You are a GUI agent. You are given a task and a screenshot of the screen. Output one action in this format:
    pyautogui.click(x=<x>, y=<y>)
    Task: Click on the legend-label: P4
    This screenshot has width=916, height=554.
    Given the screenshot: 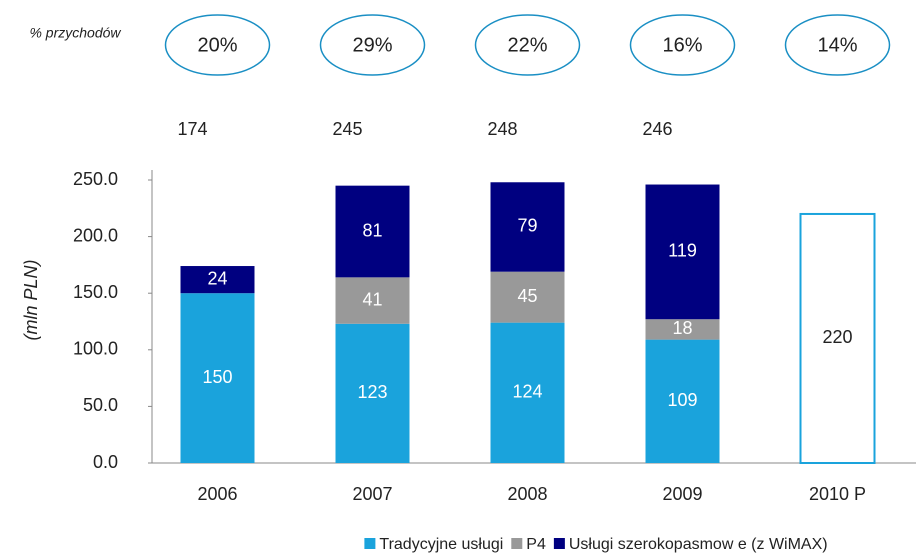 What is the action you would take?
    pyautogui.click(x=536, y=544)
    